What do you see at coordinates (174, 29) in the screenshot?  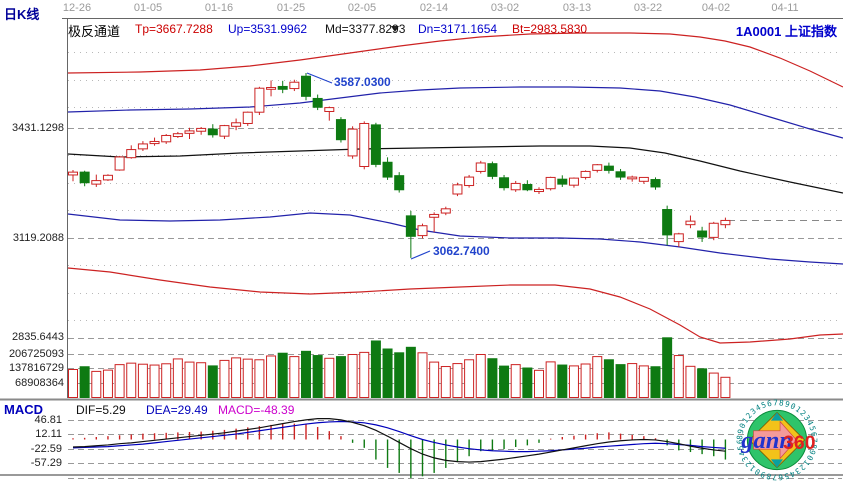 I see `indicator-value: Tp=3667.7288` at bounding box center [174, 29].